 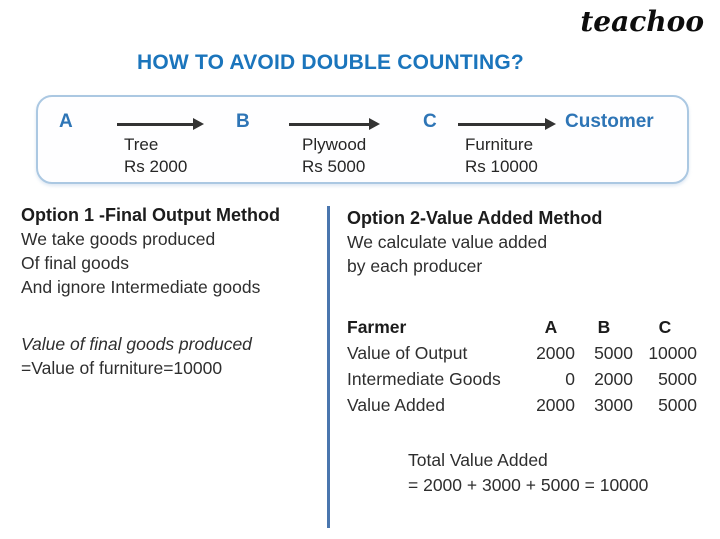 What do you see at coordinates (604, 327) in the screenshot?
I see `table-header-b: B` at bounding box center [604, 327].